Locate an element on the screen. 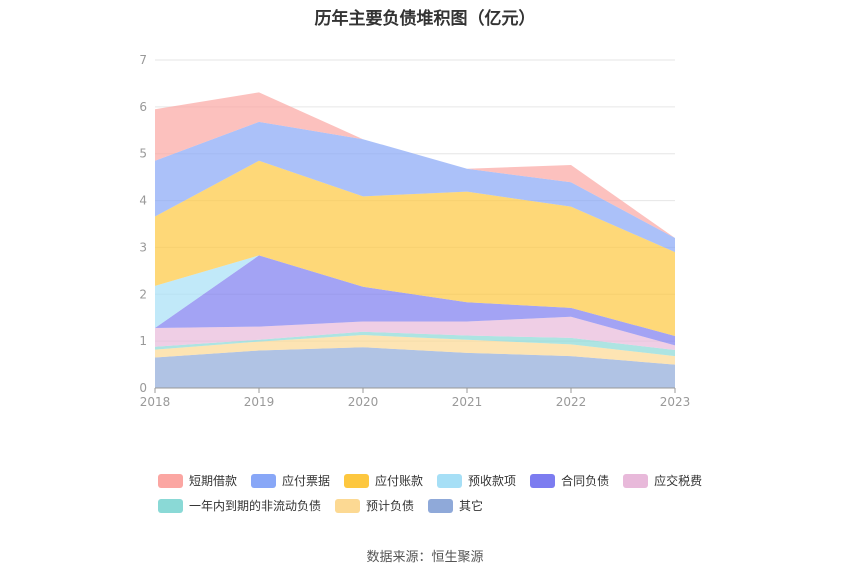 The height and width of the screenshot is (575, 850). legend-item: 预收款项 is located at coordinates (476, 480).